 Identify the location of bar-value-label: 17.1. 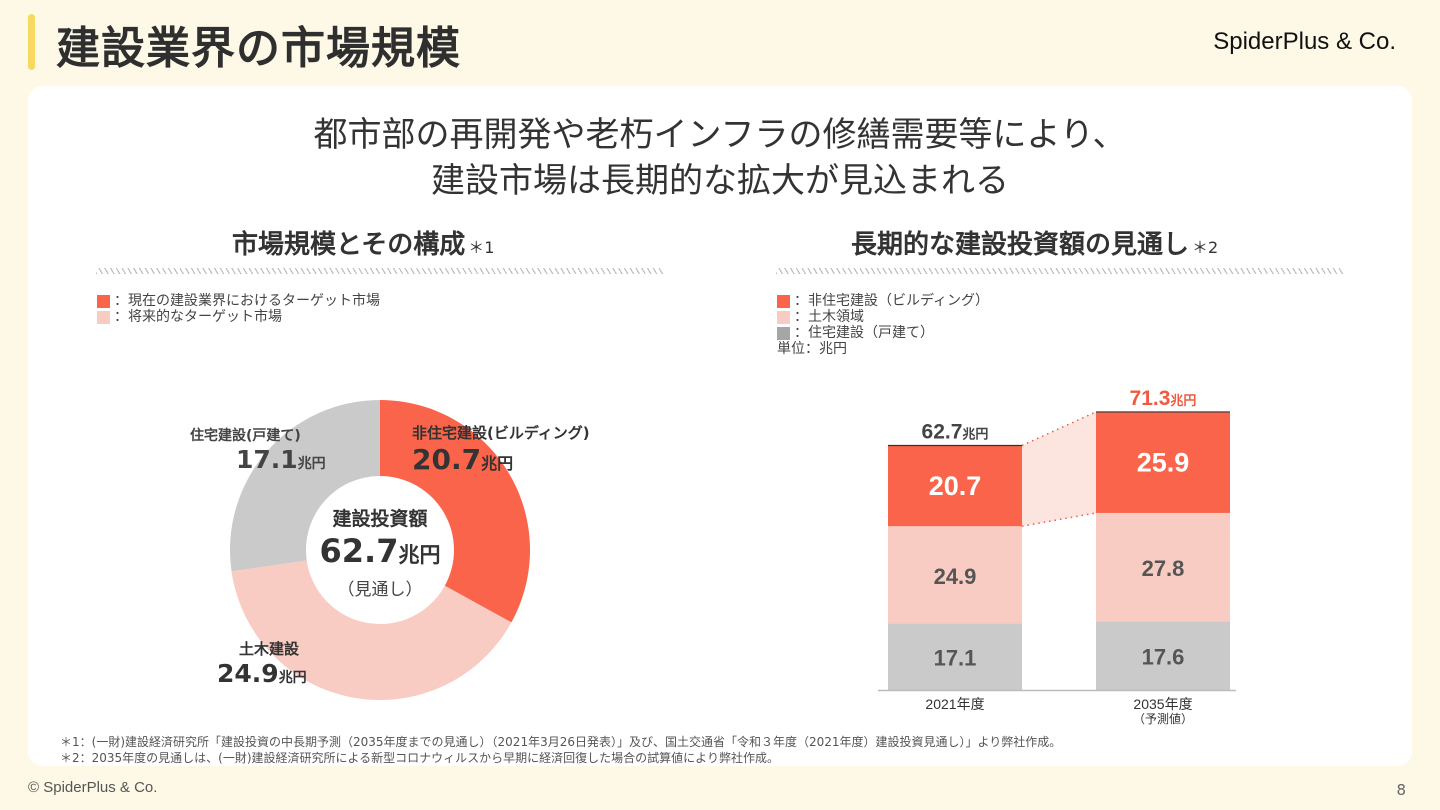
(955, 658).